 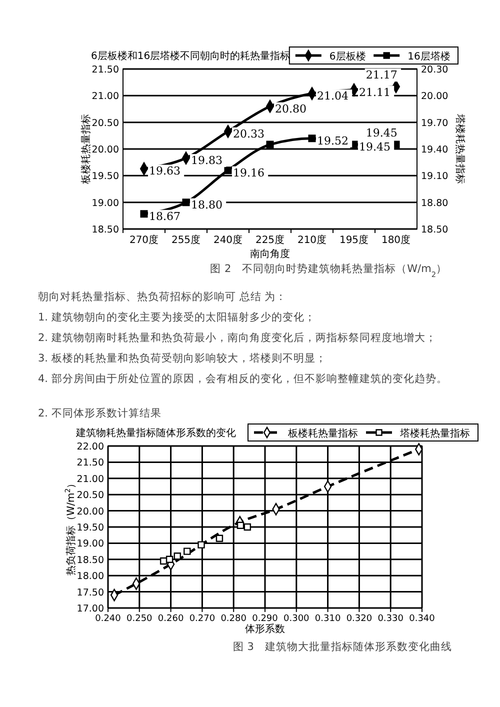 I want to click on text: 朝向对耗热量指标、热负荷招标的影响可 总结 为：, so click(x=162, y=296).